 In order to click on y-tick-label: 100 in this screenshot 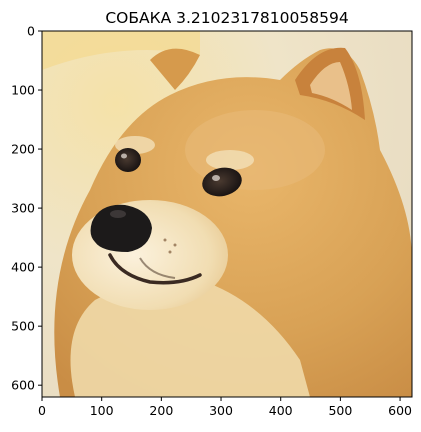, I will do `click(23, 90)`.